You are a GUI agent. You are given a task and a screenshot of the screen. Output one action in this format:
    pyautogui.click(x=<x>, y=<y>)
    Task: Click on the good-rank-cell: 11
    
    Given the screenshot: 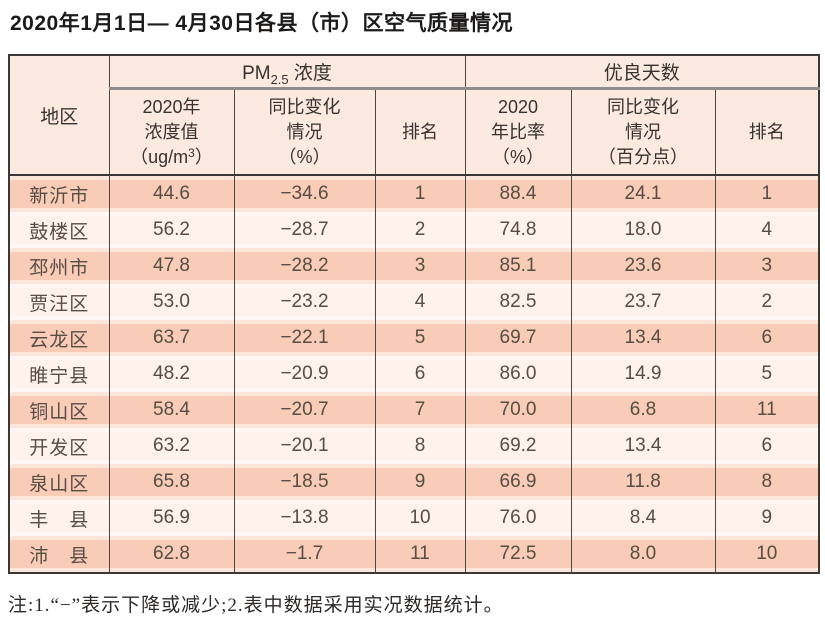 What is the action you would take?
    pyautogui.click(x=767, y=410)
    